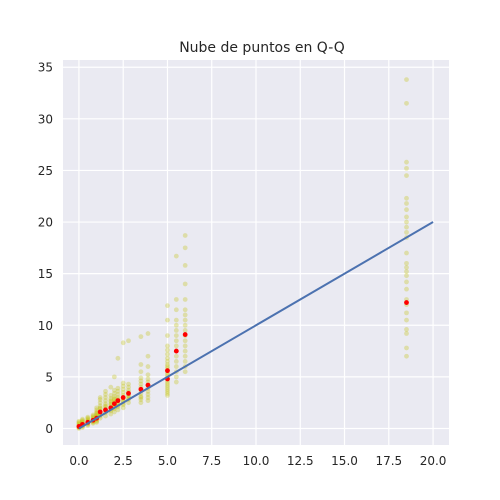 This screenshot has height=500, width=500. I want to click on x-tick-label: 7.5, so click(211, 461).